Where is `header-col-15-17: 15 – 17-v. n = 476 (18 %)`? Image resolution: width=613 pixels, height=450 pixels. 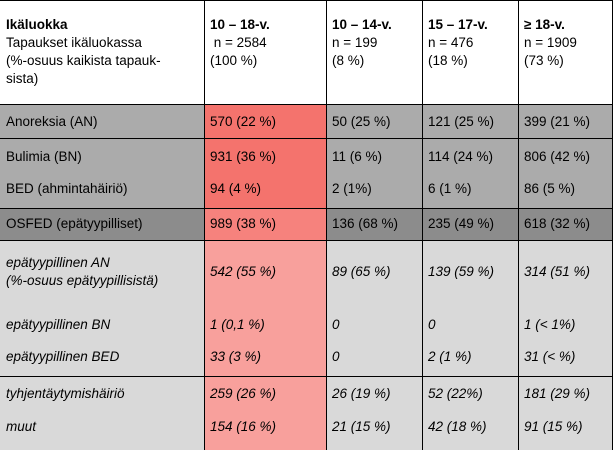 header-col-15-17: 15 – 17-v. n = 476 (18 %) is located at coordinates (470, 52).